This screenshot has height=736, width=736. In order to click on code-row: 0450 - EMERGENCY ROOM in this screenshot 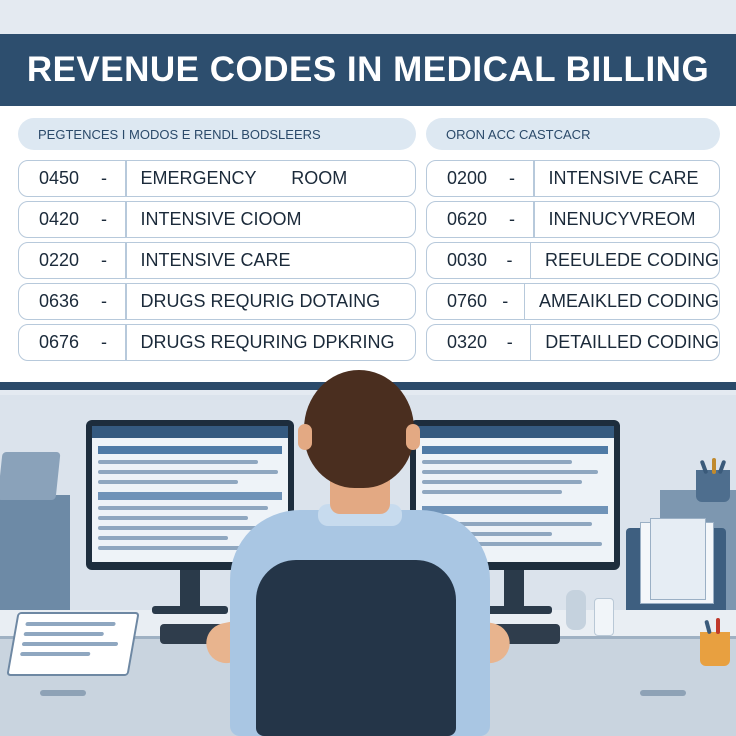, I will do `click(217, 178)`.